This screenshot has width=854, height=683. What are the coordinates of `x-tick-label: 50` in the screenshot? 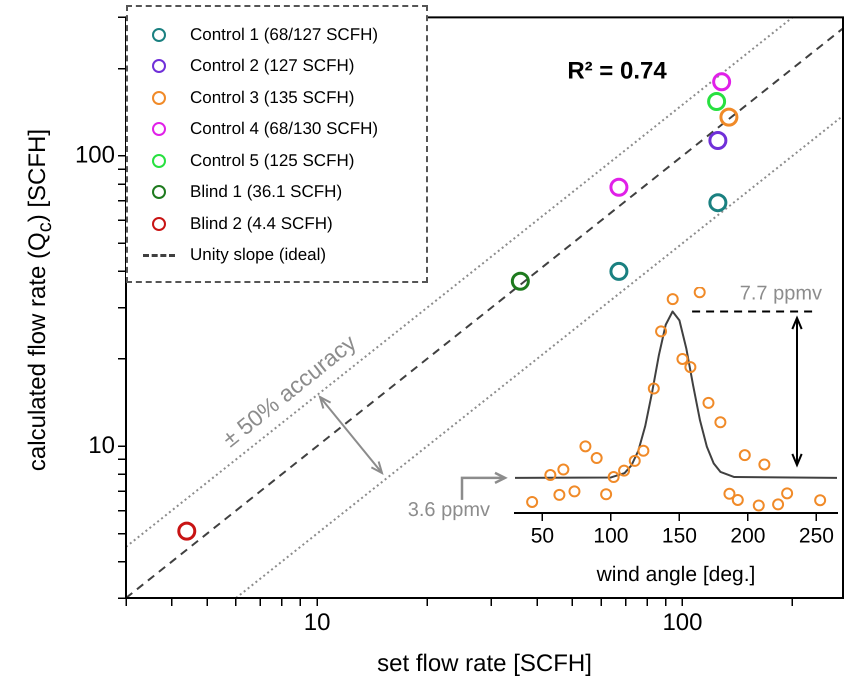 It's located at (542, 536).